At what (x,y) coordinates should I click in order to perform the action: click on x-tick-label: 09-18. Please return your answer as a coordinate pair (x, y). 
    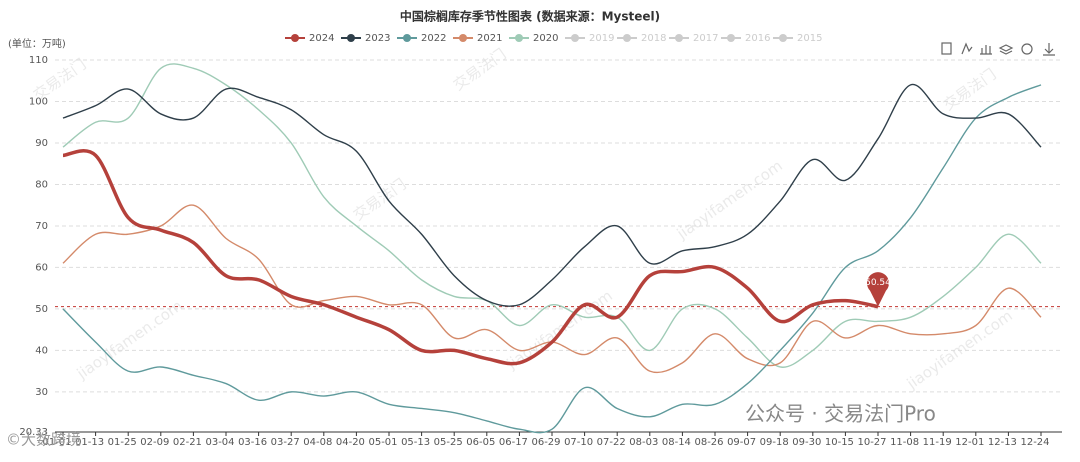
    Looking at the image, I should click on (774, 442).